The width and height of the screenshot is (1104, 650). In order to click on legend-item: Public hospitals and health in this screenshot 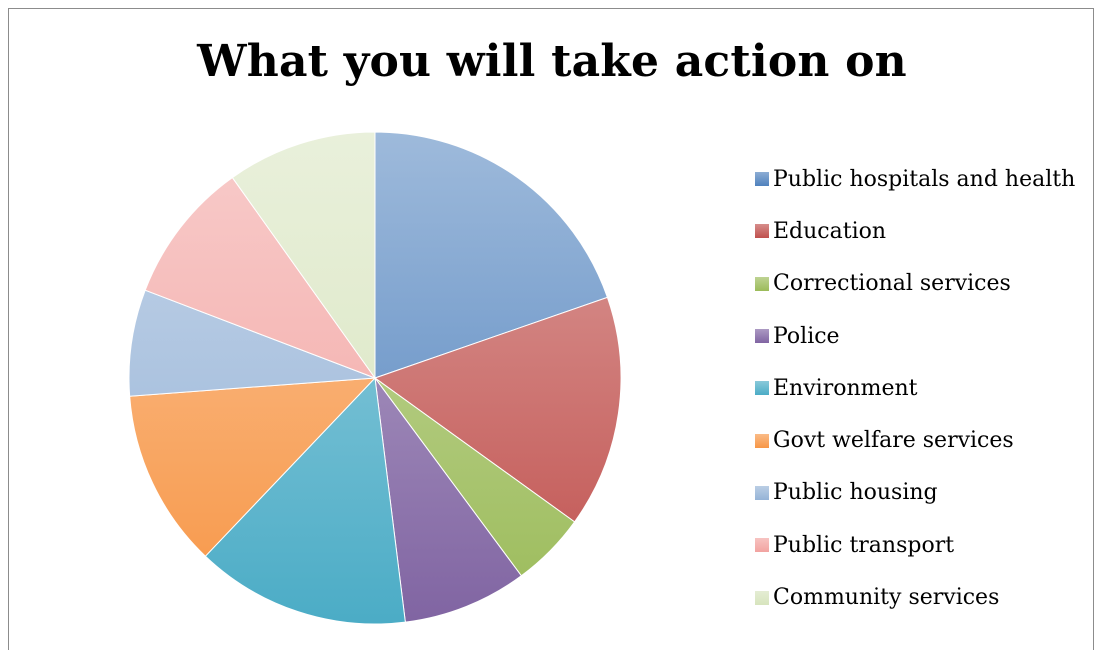, I will do `click(915, 179)`.